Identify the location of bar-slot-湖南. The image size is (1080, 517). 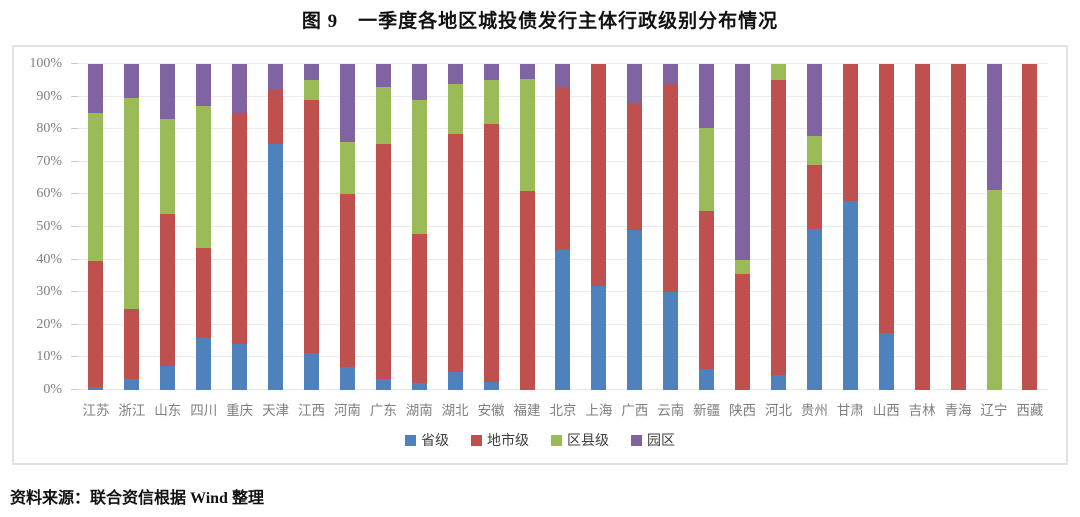
(419, 227).